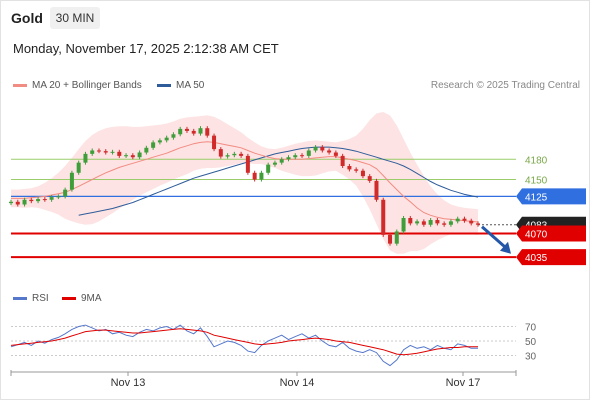  I want to click on support-level-label: 4035, so click(536, 258).